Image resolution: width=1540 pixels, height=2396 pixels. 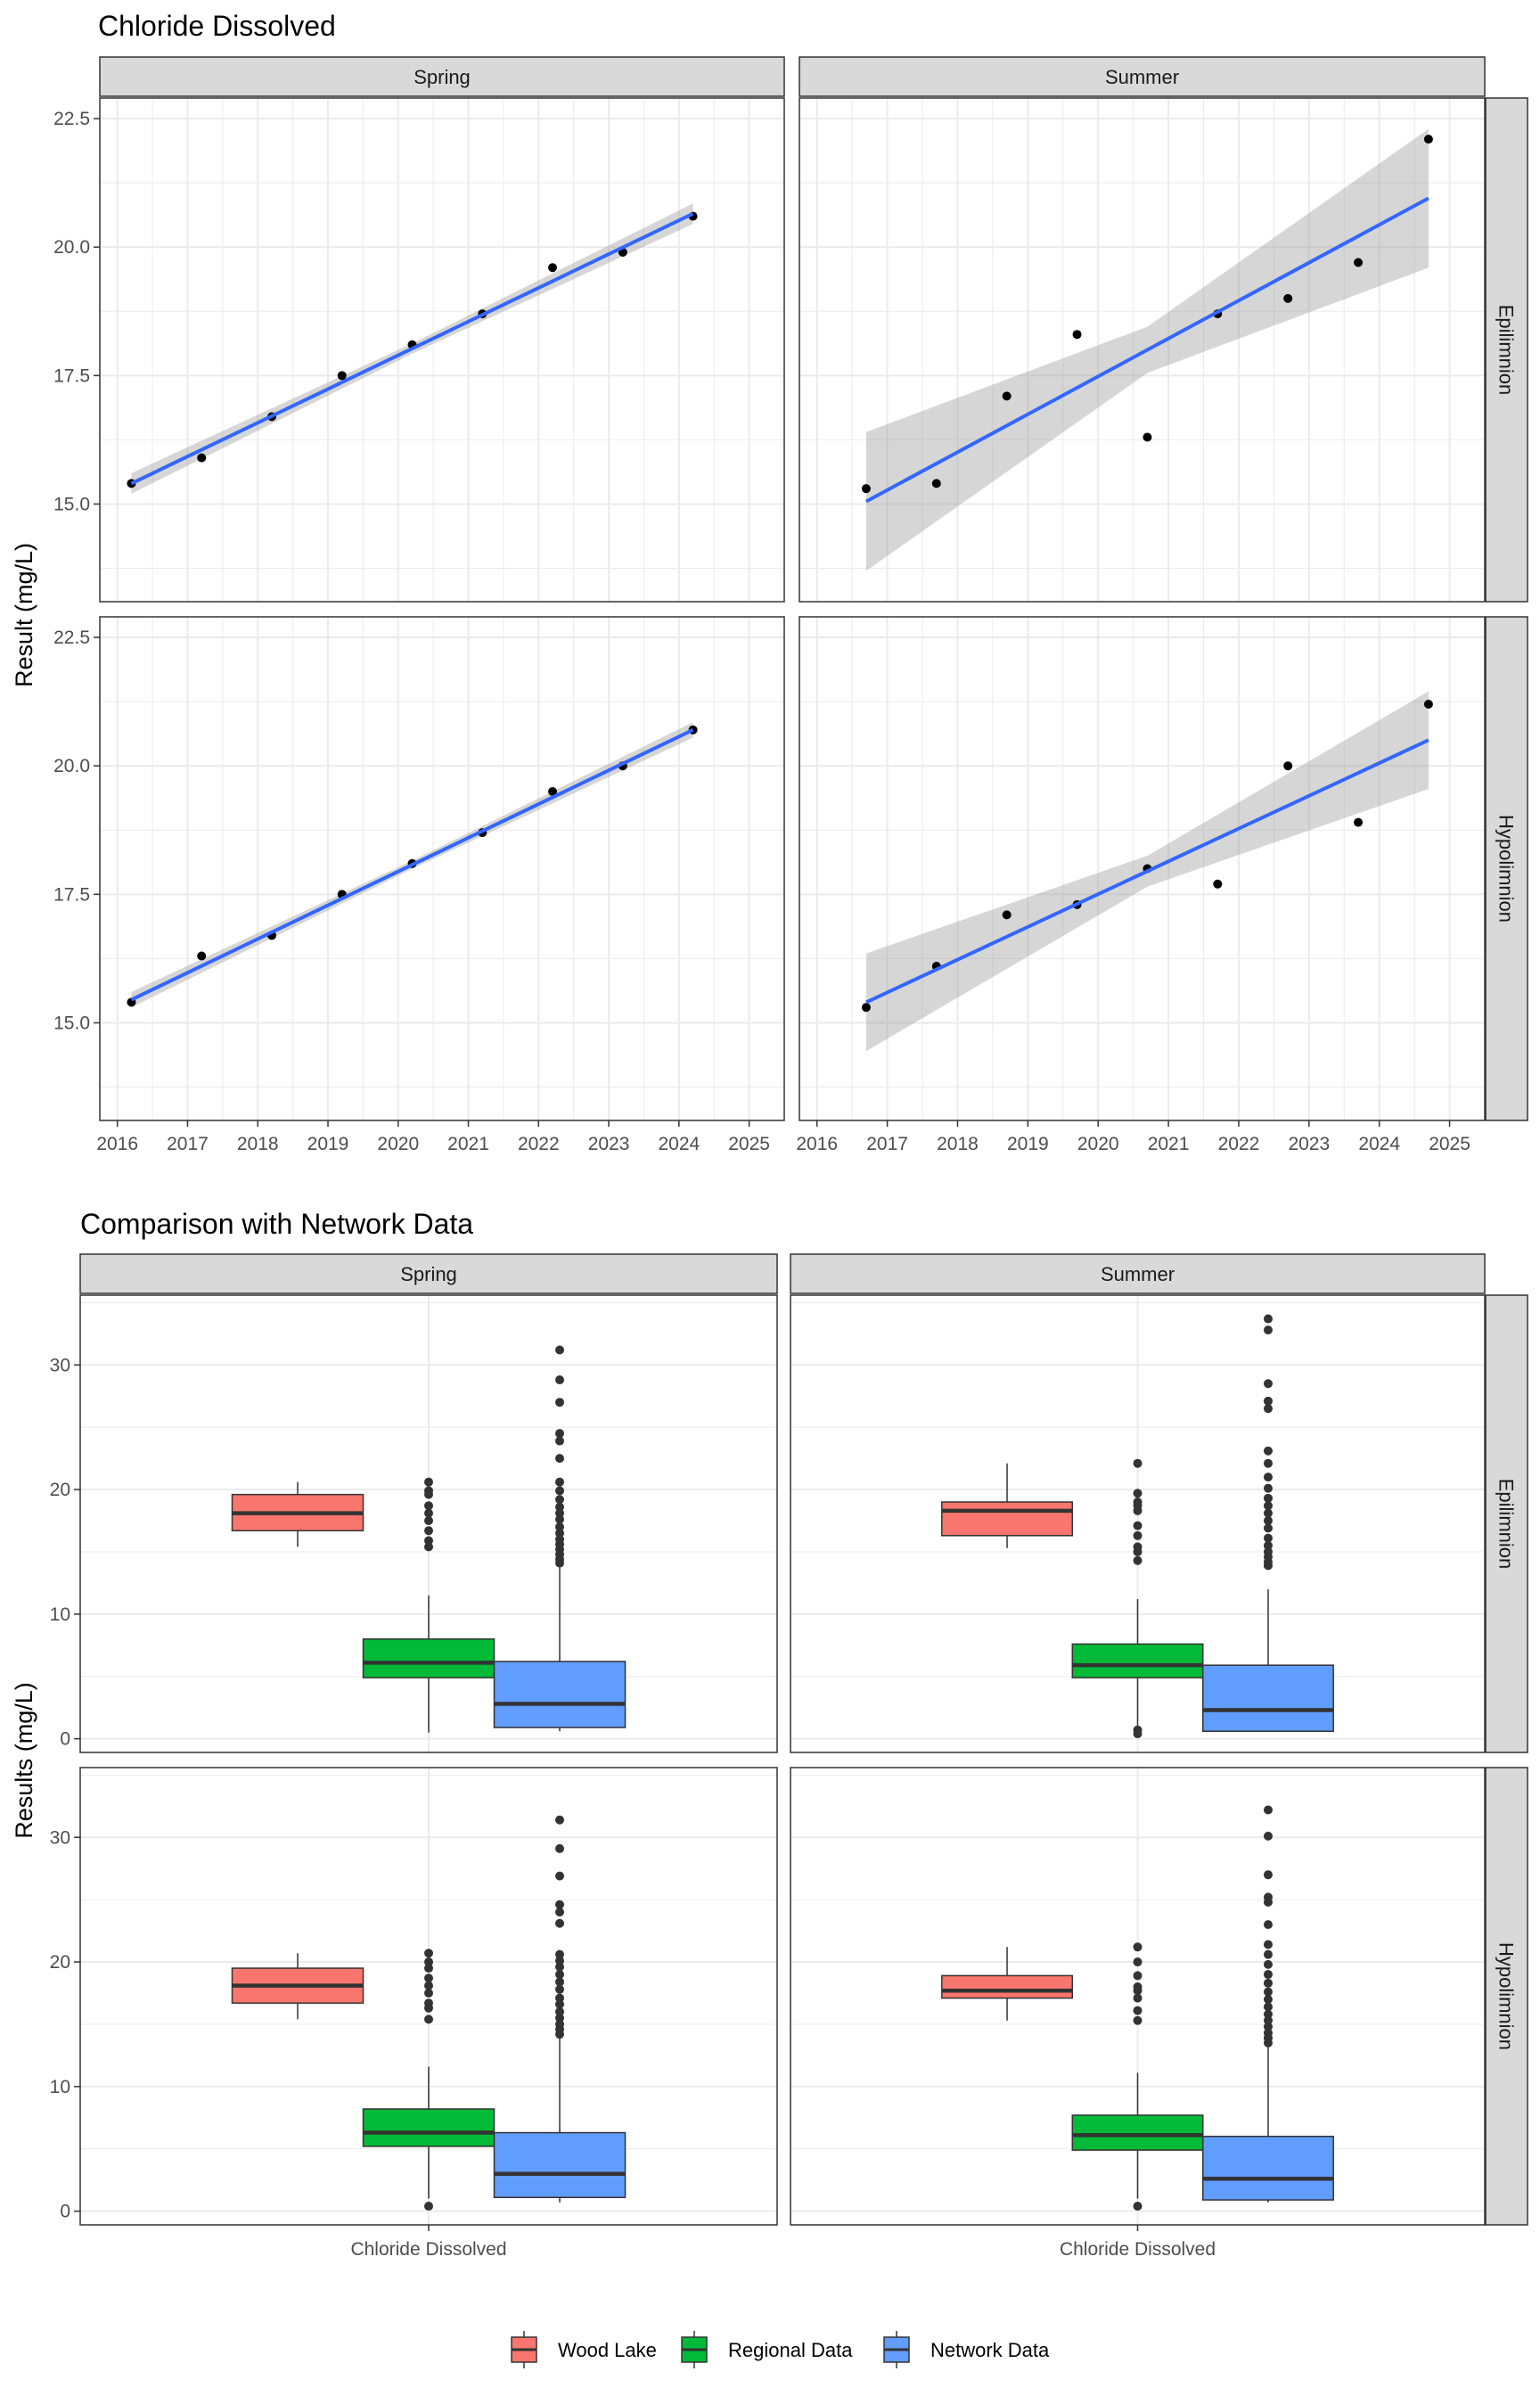 What do you see at coordinates (1141, 885) in the screenshot?
I see `facet-panel-summer-hypolimnion: 2016 2017 2018 2019 2020 2021 2022 2023 2024 2025` at bounding box center [1141, 885].